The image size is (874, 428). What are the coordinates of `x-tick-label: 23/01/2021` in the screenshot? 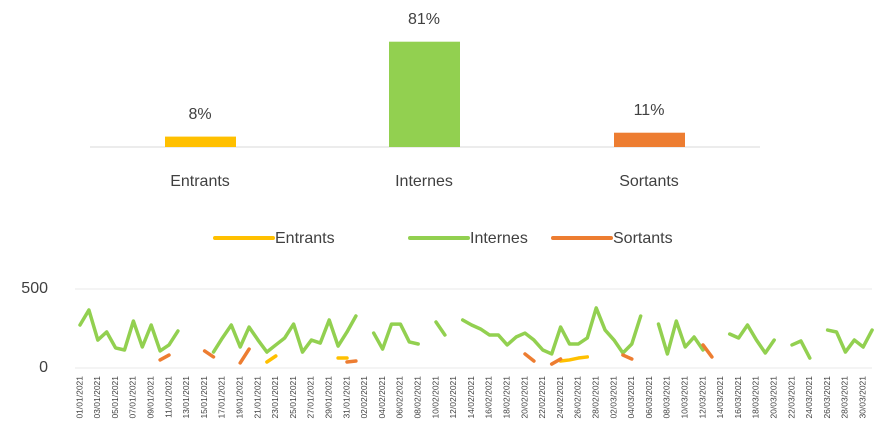 It's located at (275, 397).